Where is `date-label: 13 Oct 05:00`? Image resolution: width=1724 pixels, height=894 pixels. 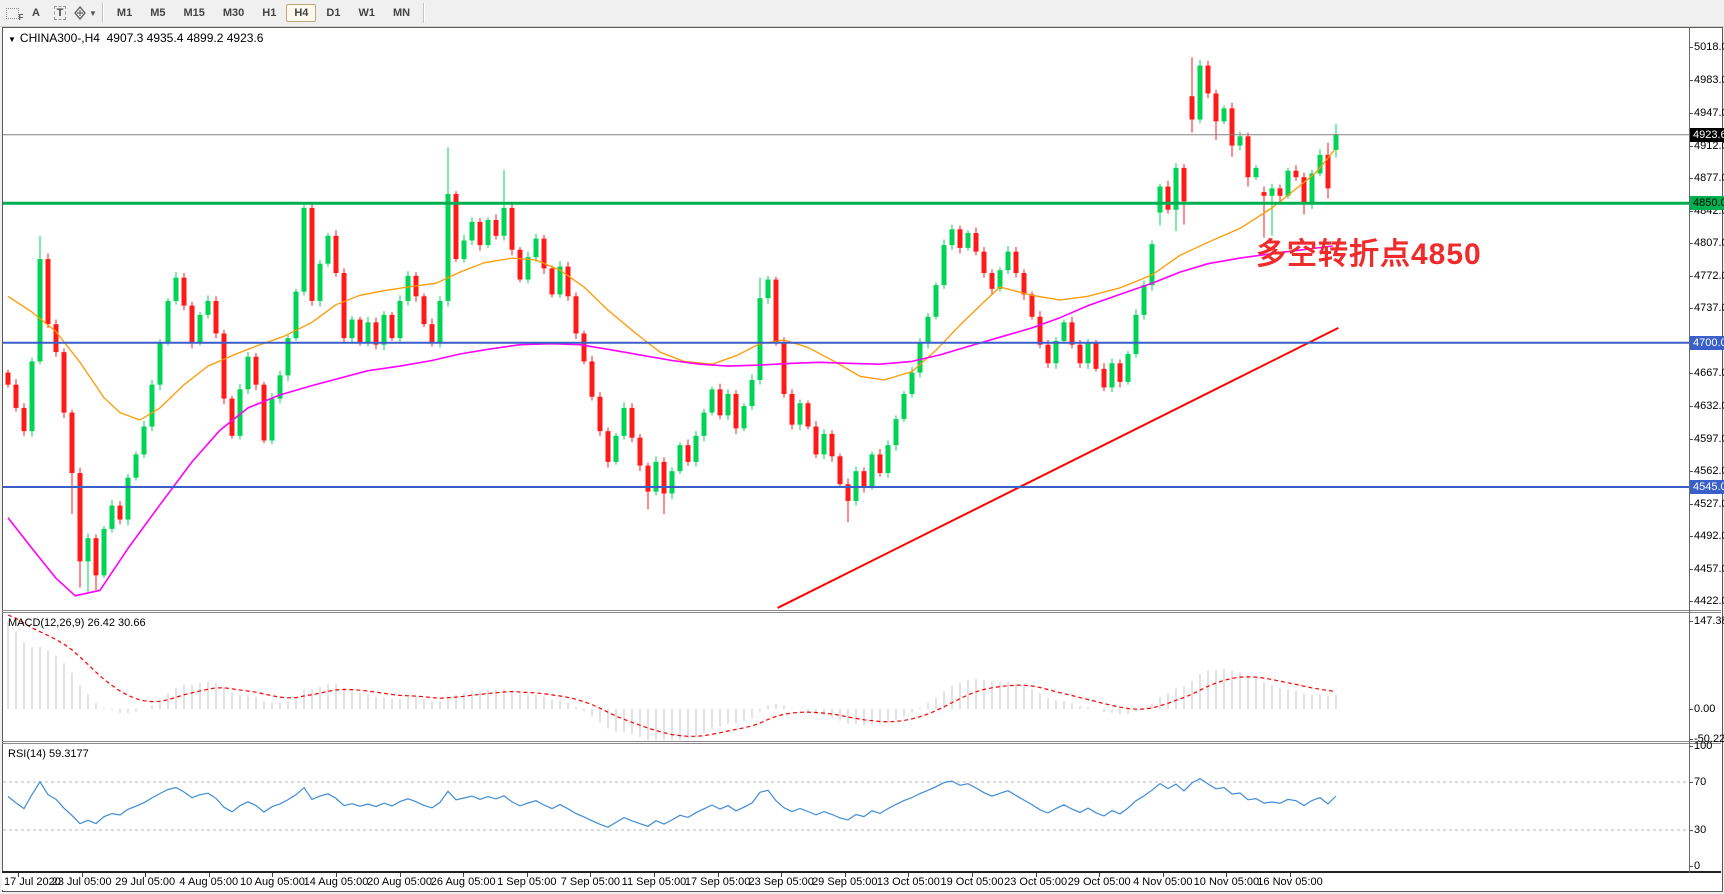
date-label: 13 Oct 05:00 is located at coordinates (908, 882).